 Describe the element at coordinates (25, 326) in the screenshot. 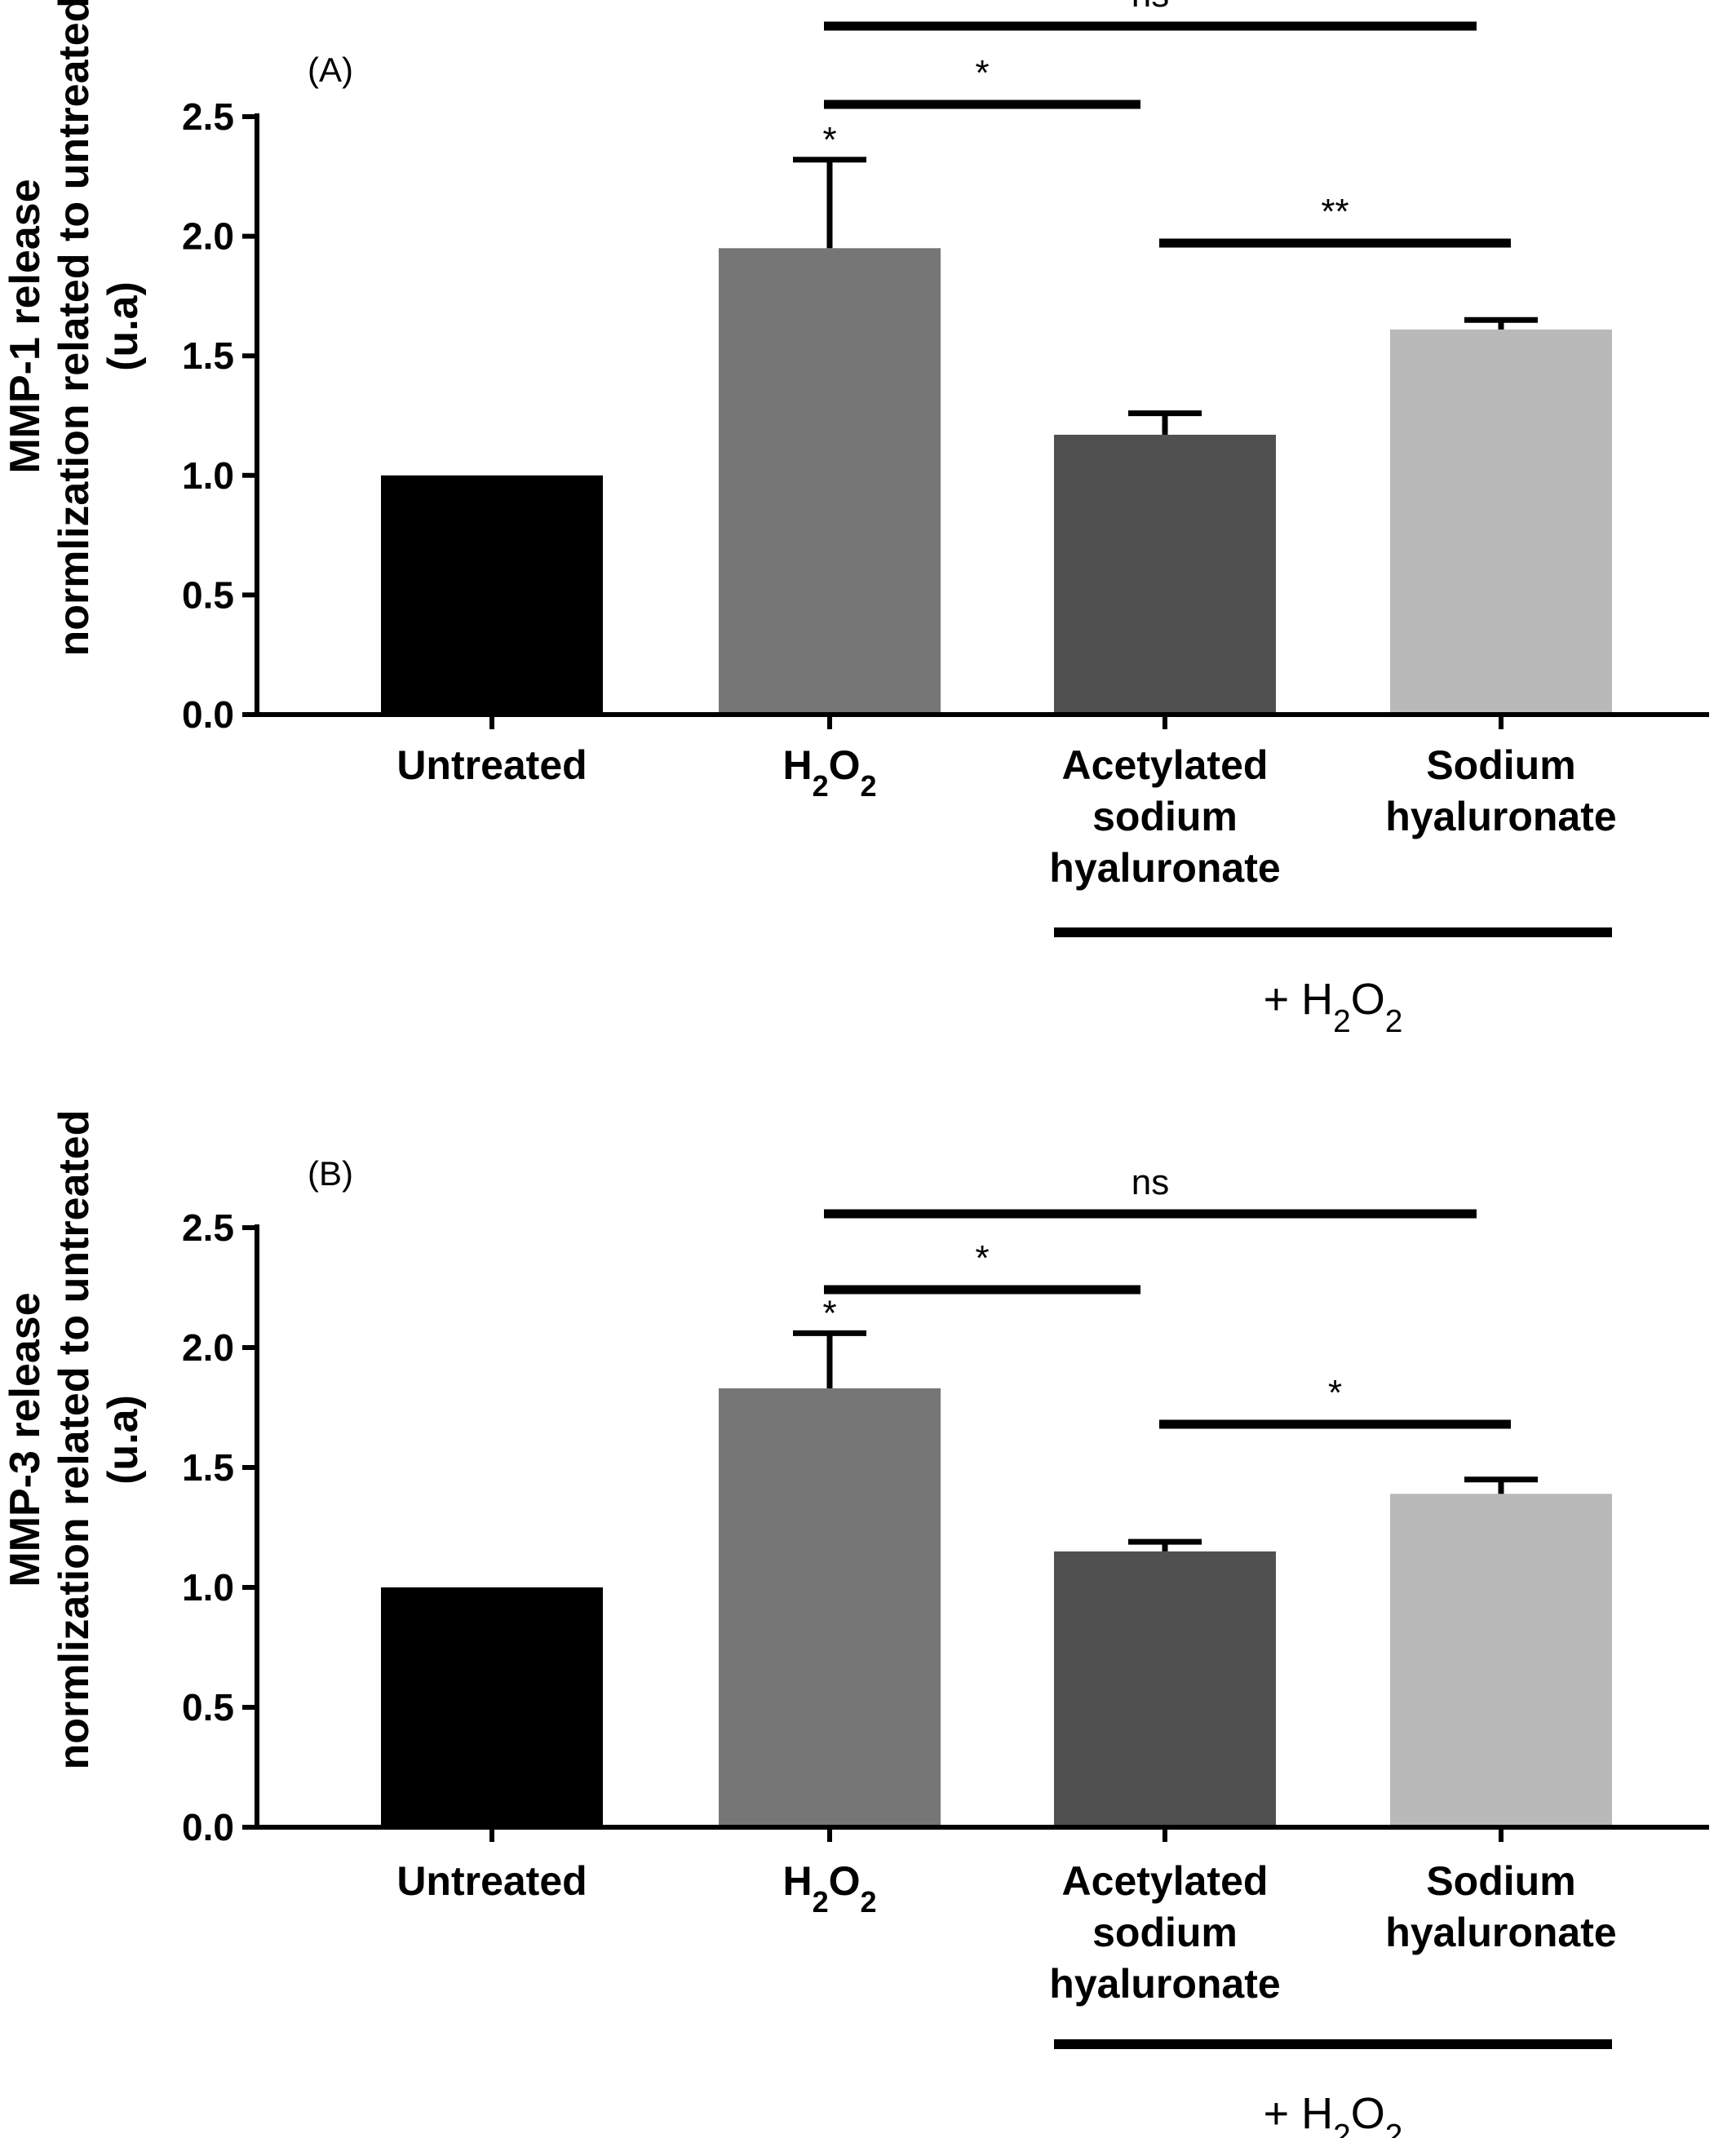

I see `y-axis-title: MMP-1 release` at that location.